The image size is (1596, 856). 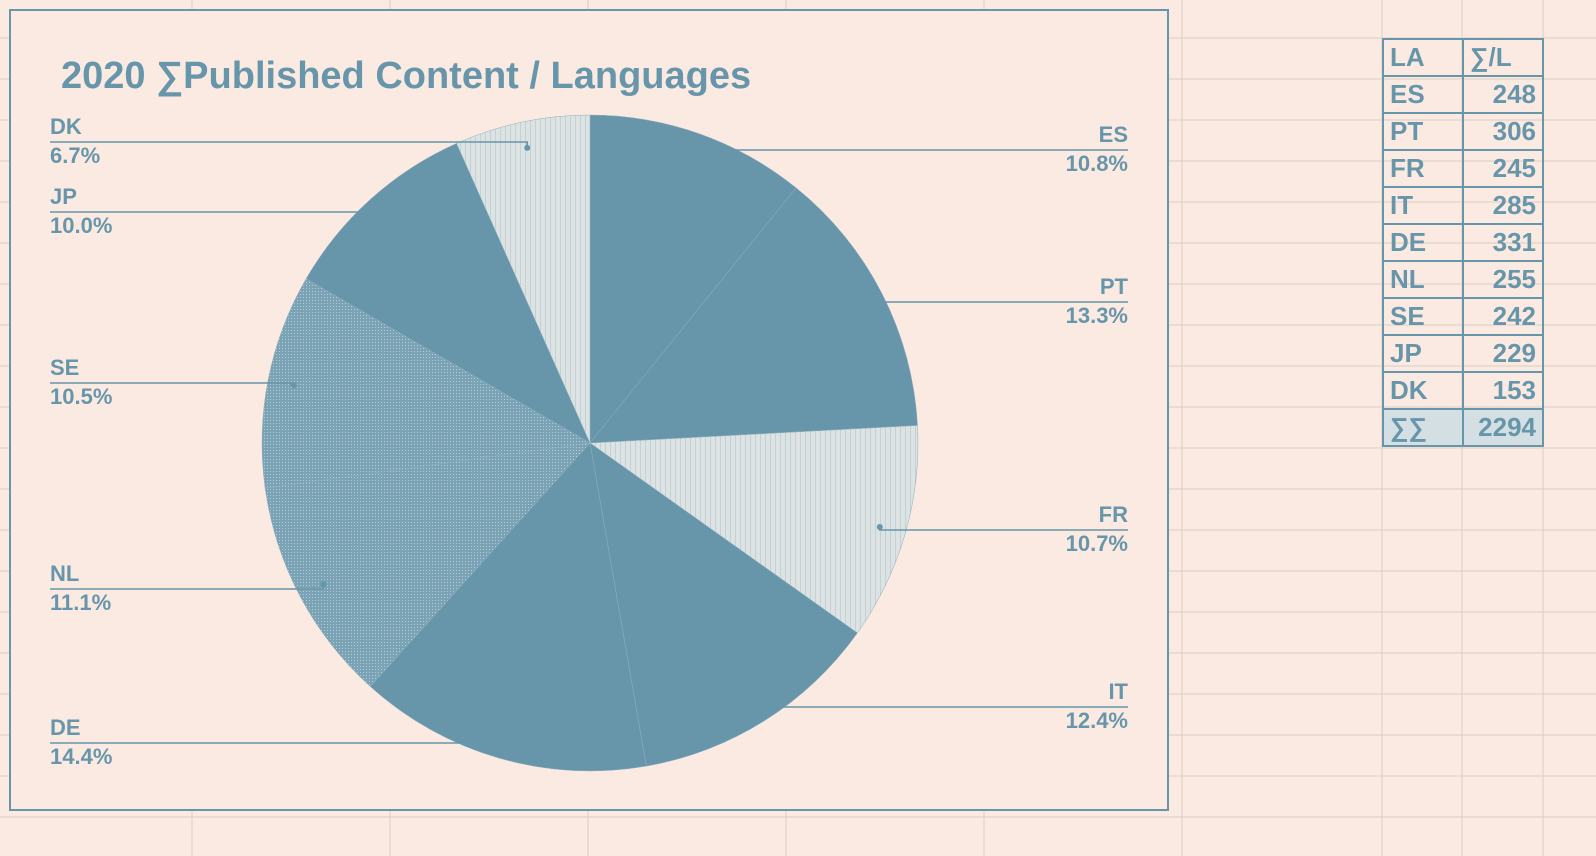 What do you see at coordinates (64, 367) in the screenshot?
I see `slice-label-se: SE` at bounding box center [64, 367].